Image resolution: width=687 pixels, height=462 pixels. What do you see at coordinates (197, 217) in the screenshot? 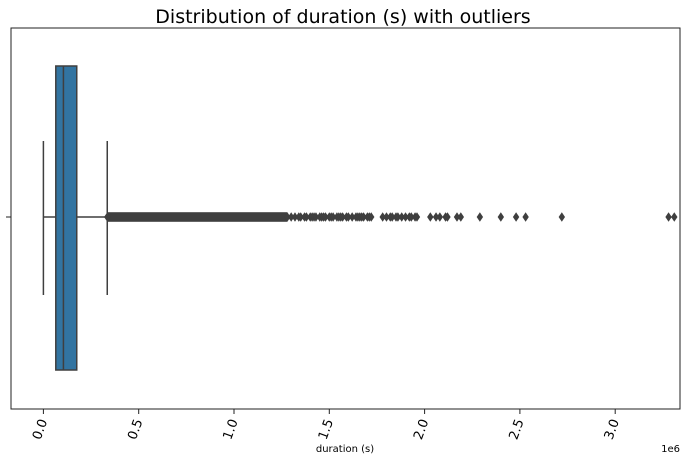
I see `outliers-dense-band` at bounding box center [197, 217].